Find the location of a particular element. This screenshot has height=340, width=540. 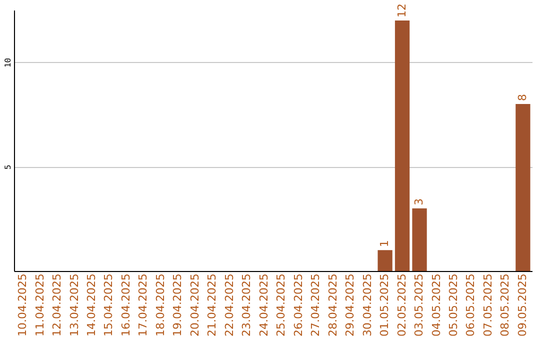

x-tick-label: 03.05.2025 is located at coordinates (419, 305).